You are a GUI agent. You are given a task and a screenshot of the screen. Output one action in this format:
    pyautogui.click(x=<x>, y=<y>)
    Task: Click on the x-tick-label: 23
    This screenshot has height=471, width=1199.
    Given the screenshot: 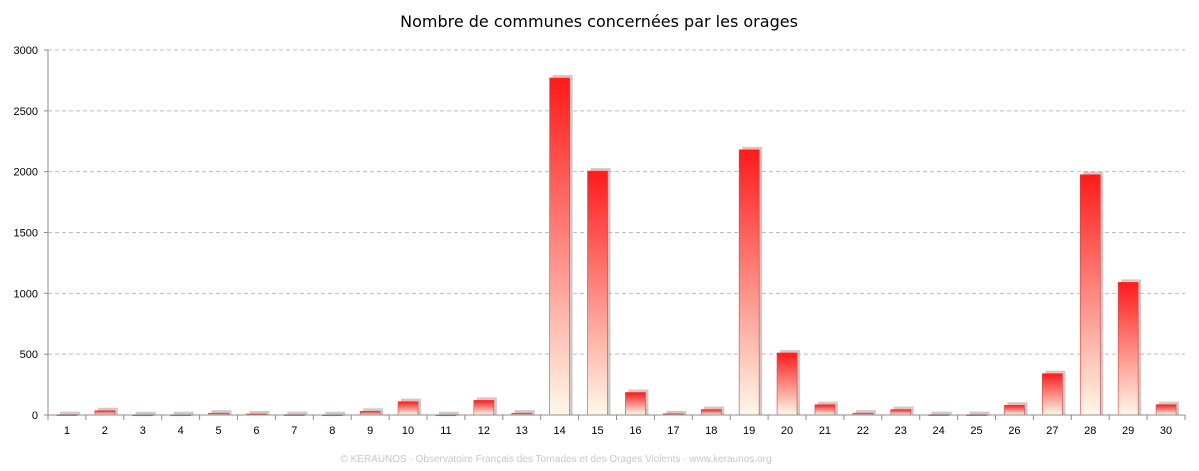 What is the action you would take?
    pyautogui.click(x=901, y=431)
    